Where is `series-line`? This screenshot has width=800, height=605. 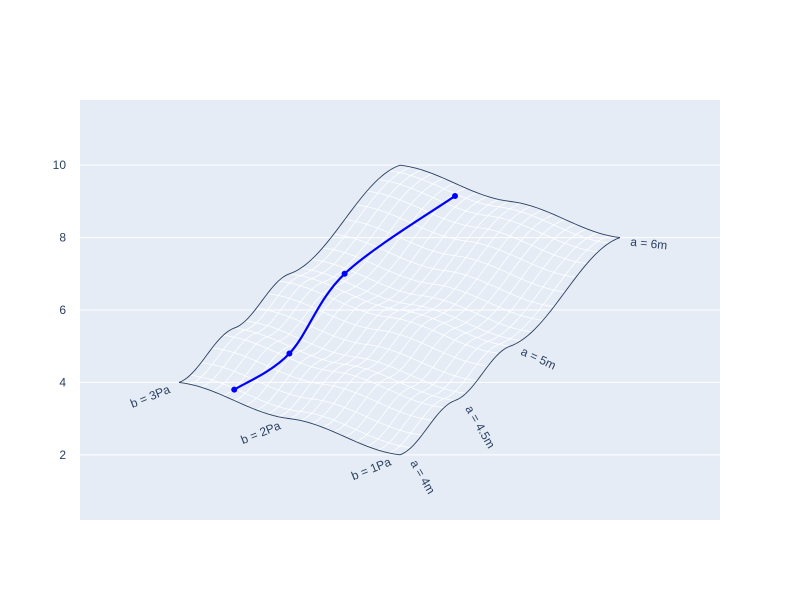
series-line is located at coordinates (344, 293).